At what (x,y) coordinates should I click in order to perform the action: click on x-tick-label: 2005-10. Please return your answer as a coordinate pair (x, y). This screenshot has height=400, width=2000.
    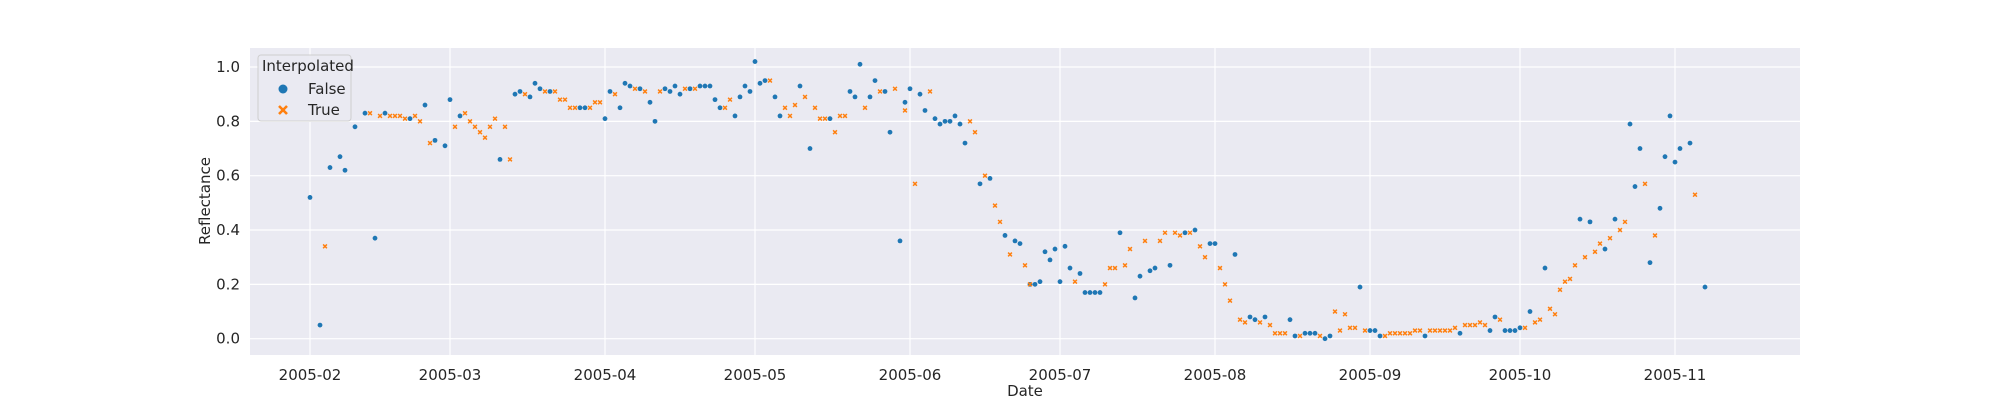
    Looking at the image, I should click on (1520, 375).